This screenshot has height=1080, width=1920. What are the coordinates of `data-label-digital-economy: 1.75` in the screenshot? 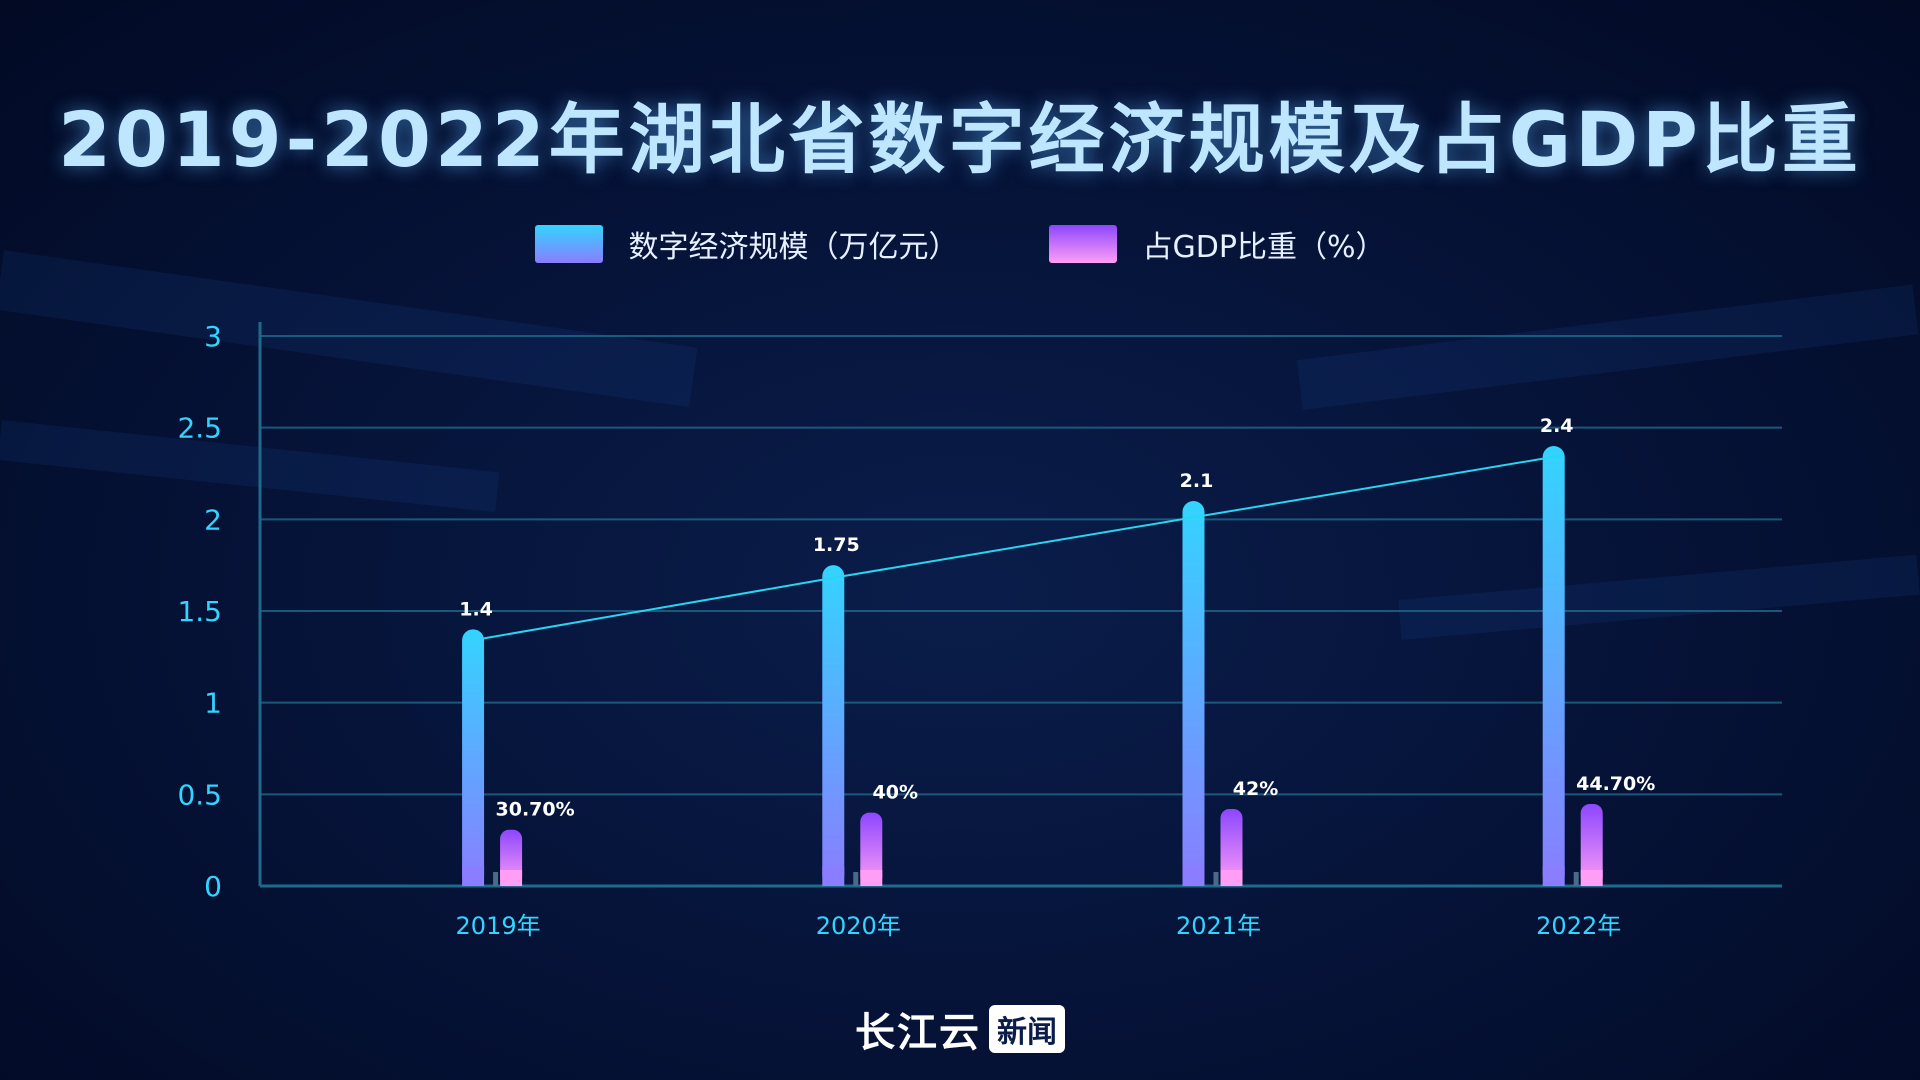 It's located at (836, 545).